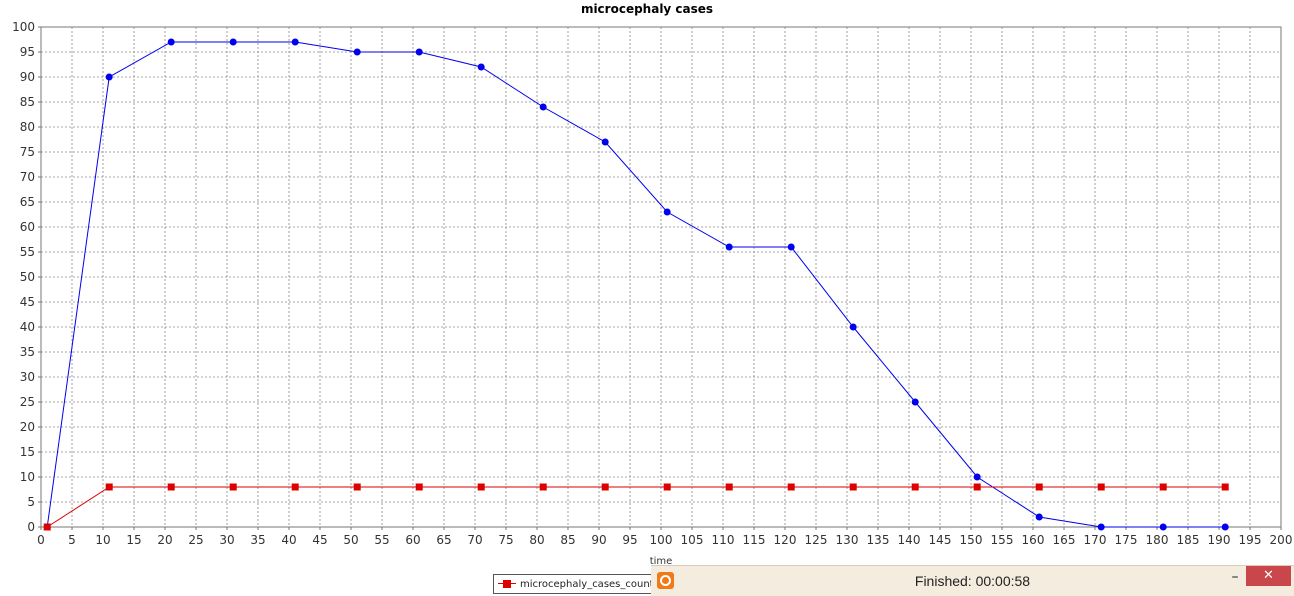  I want to click on x-tick-label: 40, so click(288, 540).